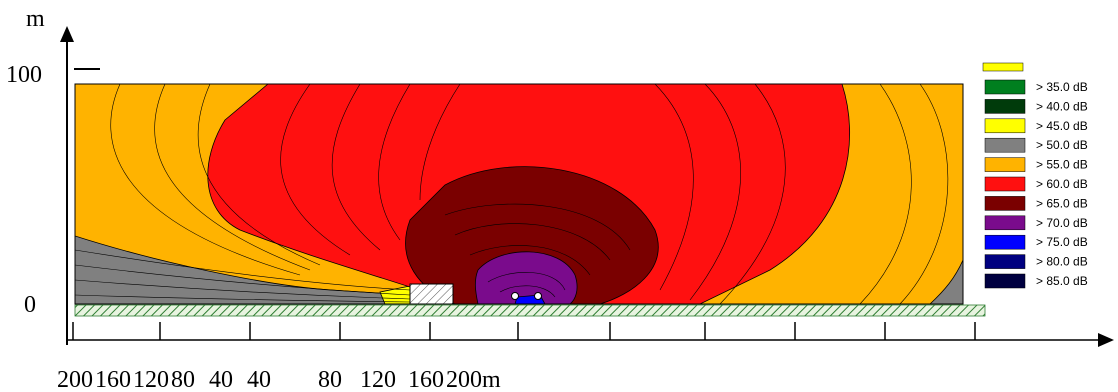 The height and width of the screenshot is (392, 1118). I want to click on legend-label: > 45.0 dB, so click(1062, 126).